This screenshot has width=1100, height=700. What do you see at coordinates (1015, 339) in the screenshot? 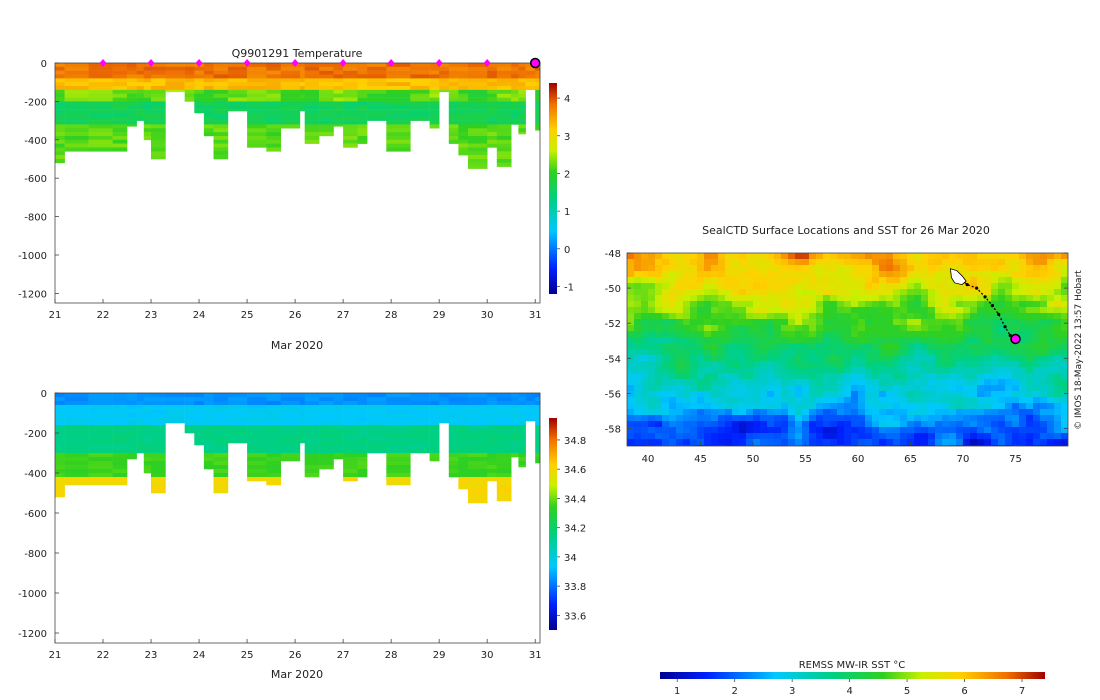
I see `current-position-marker` at bounding box center [1015, 339].